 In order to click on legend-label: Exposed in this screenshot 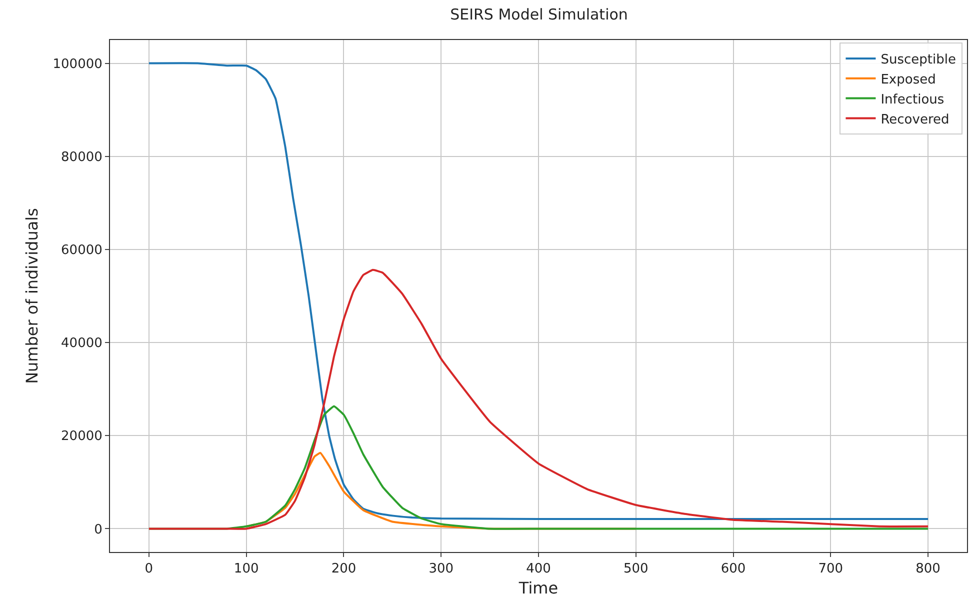, I will do `click(908, 80)`.